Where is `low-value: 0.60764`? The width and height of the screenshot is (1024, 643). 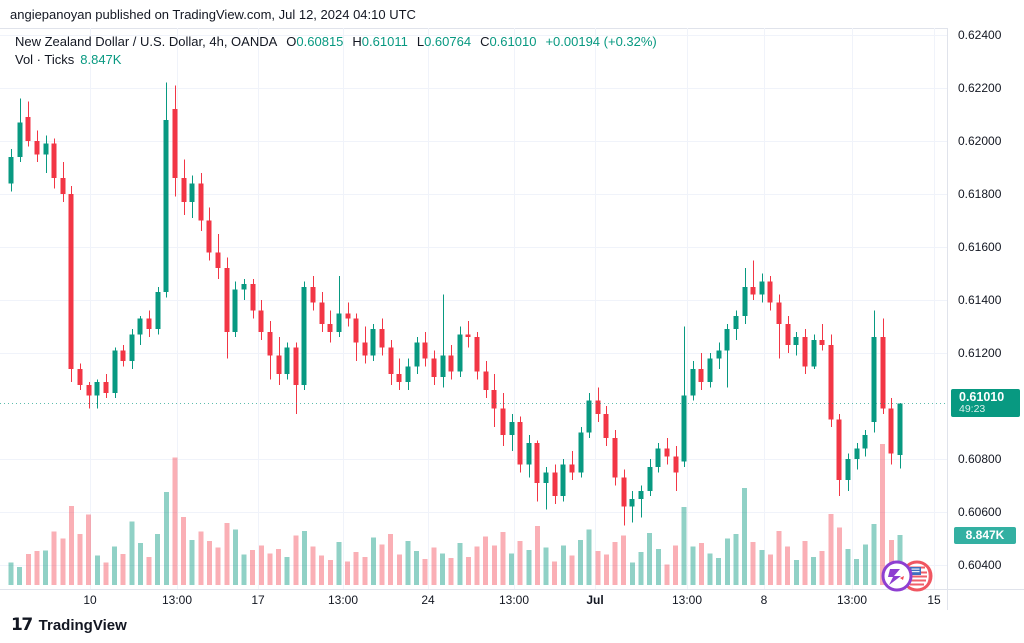
low-value: 0.60764 is located at coordinates (448, 41).